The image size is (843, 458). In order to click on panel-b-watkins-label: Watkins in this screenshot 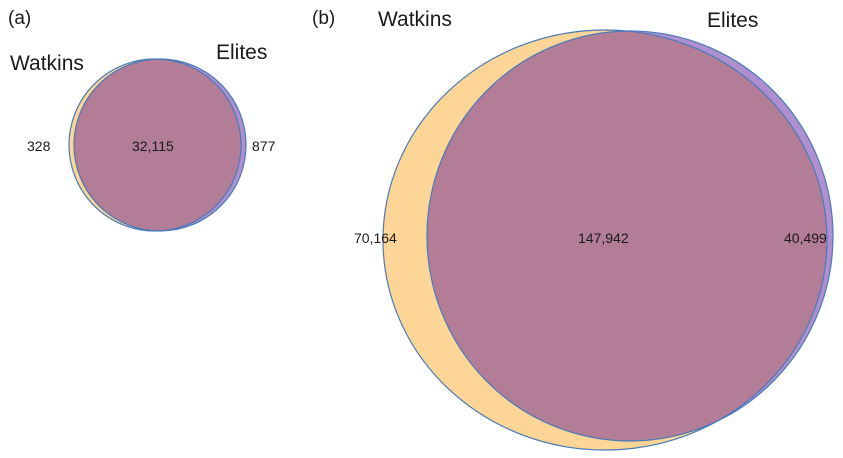, I will do `click(415, 19)`.